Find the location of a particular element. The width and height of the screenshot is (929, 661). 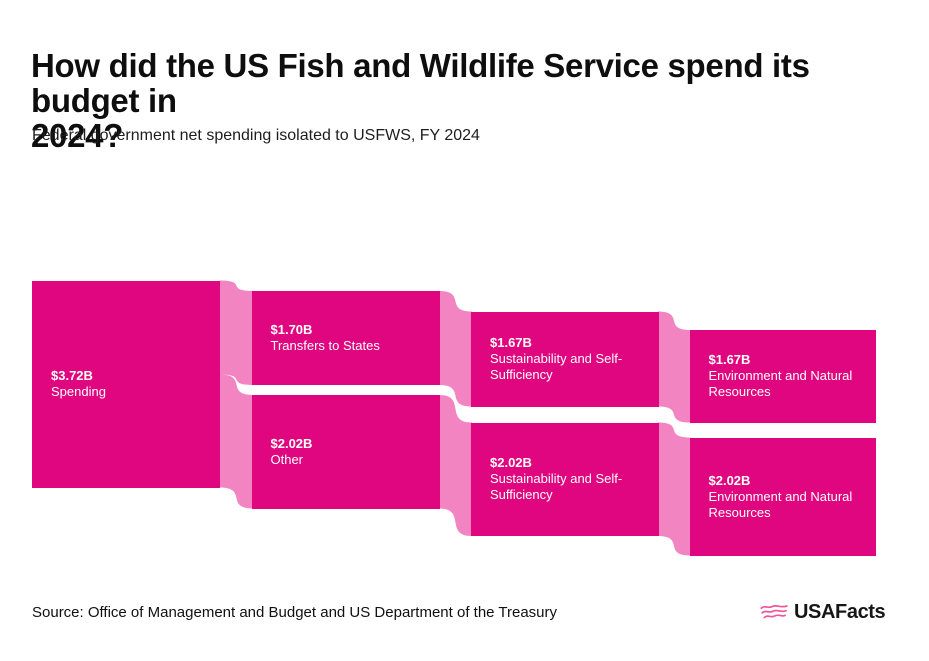

sankey-link-sustainability-environment-a is located at coordinates (674, 367).